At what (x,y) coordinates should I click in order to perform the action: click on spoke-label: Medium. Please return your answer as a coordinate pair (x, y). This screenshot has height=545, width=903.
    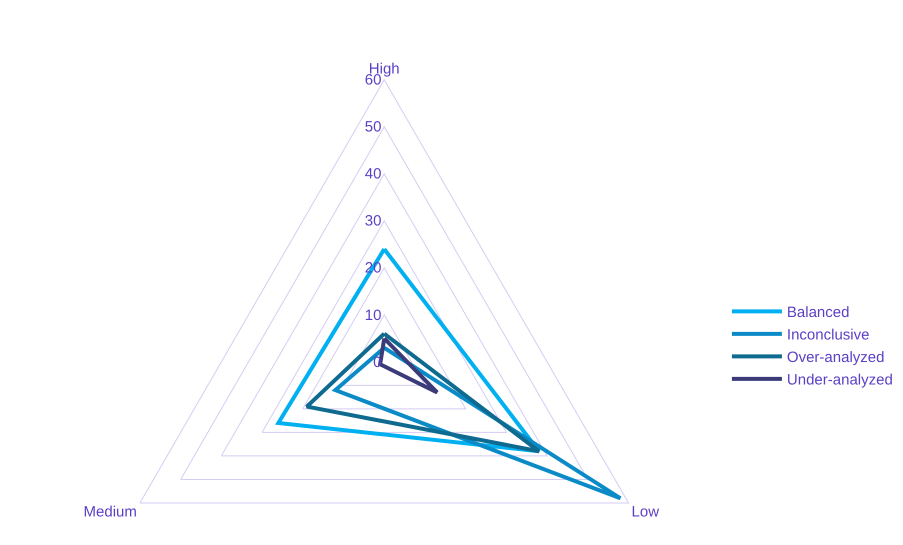
    Looking at the image, I should click on (110, 512).